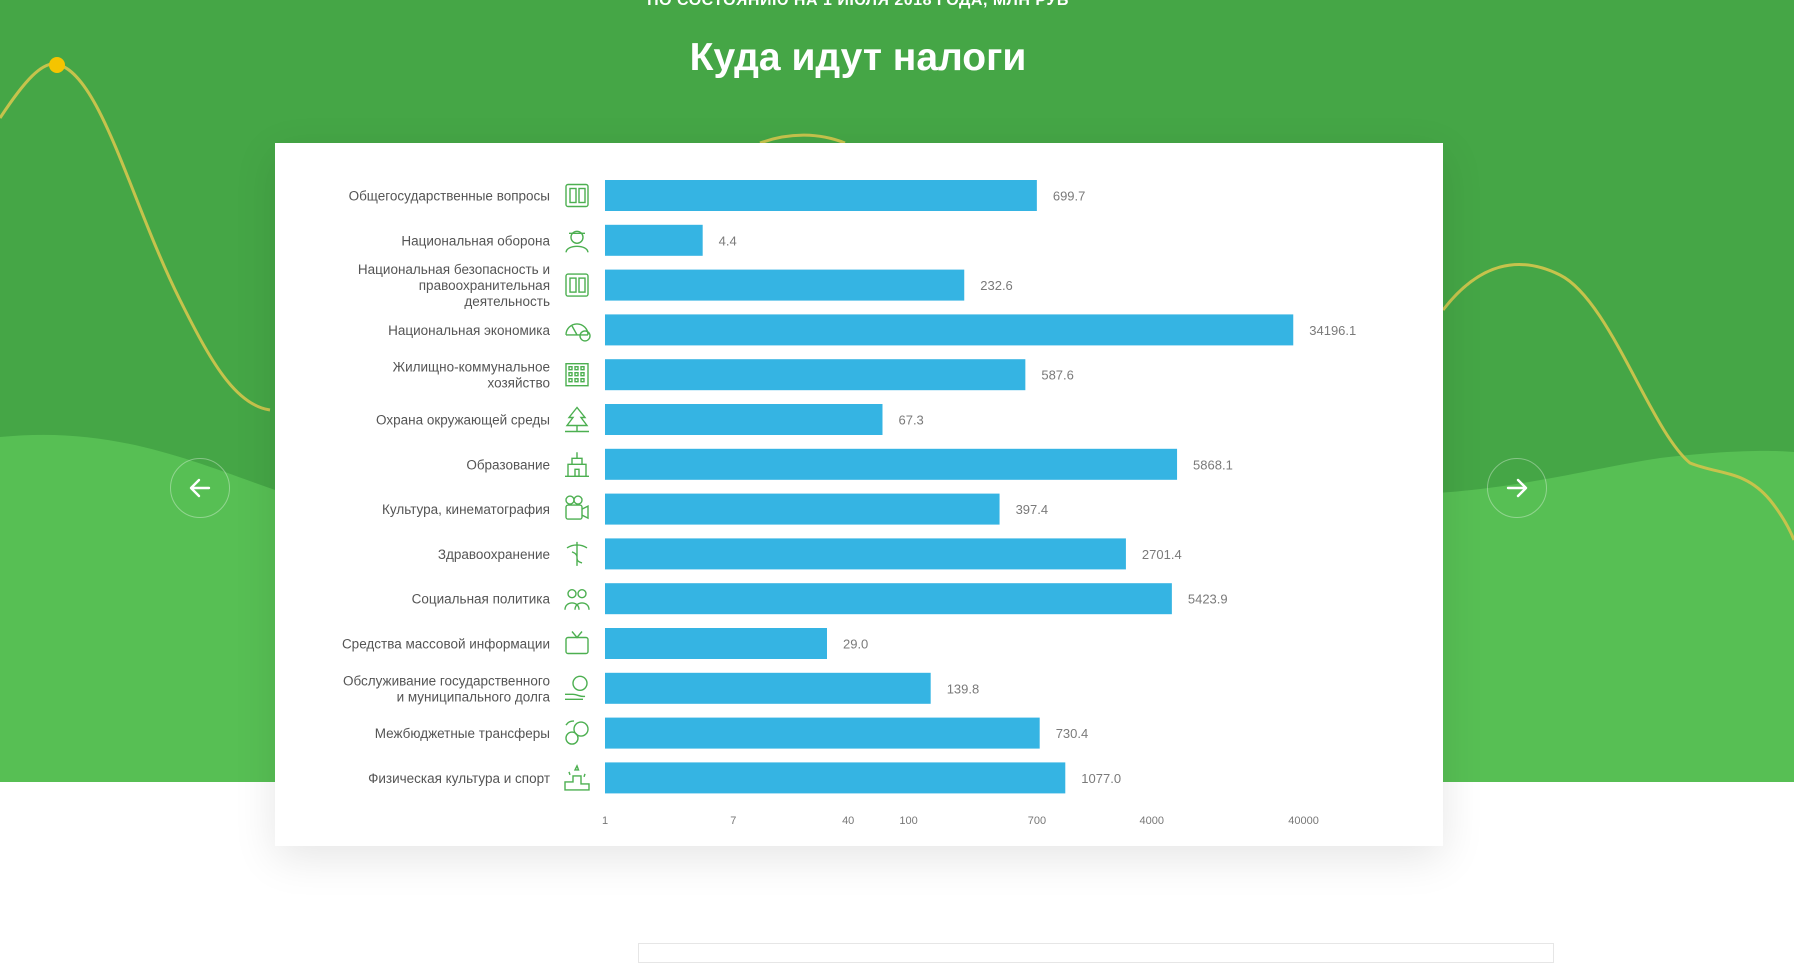 This screenshot has height=963, width=1794. I want to click on chart-row: Здравоохранение 2701.4, so click(810, 554).